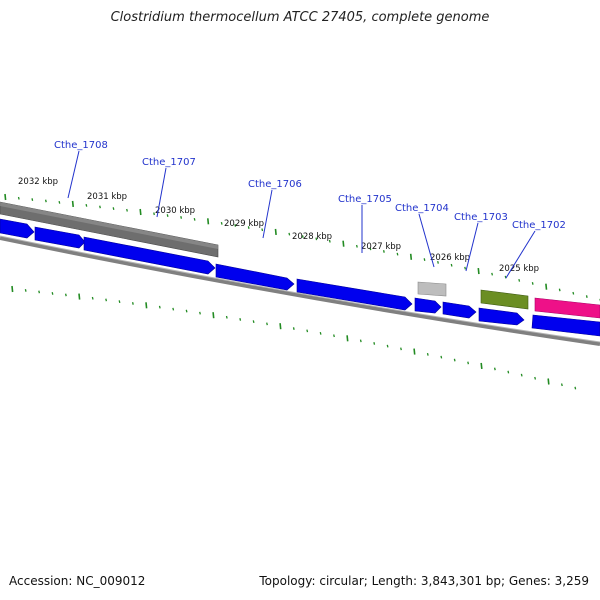 The image size is (600, 600). I want to click on gene-label-cthe-1705: Cthe_1705, so click(365, 199).